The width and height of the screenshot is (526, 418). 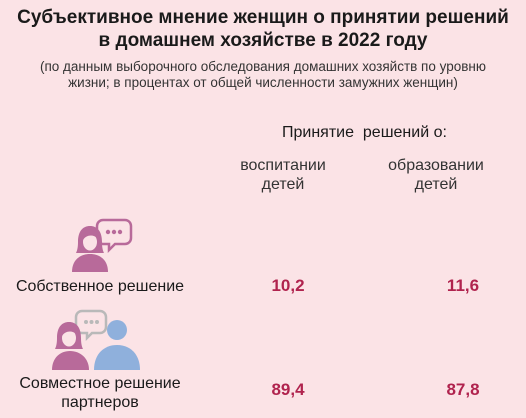 I want to click on table-header: Принятие решений о:, so click(x=364, y=132).